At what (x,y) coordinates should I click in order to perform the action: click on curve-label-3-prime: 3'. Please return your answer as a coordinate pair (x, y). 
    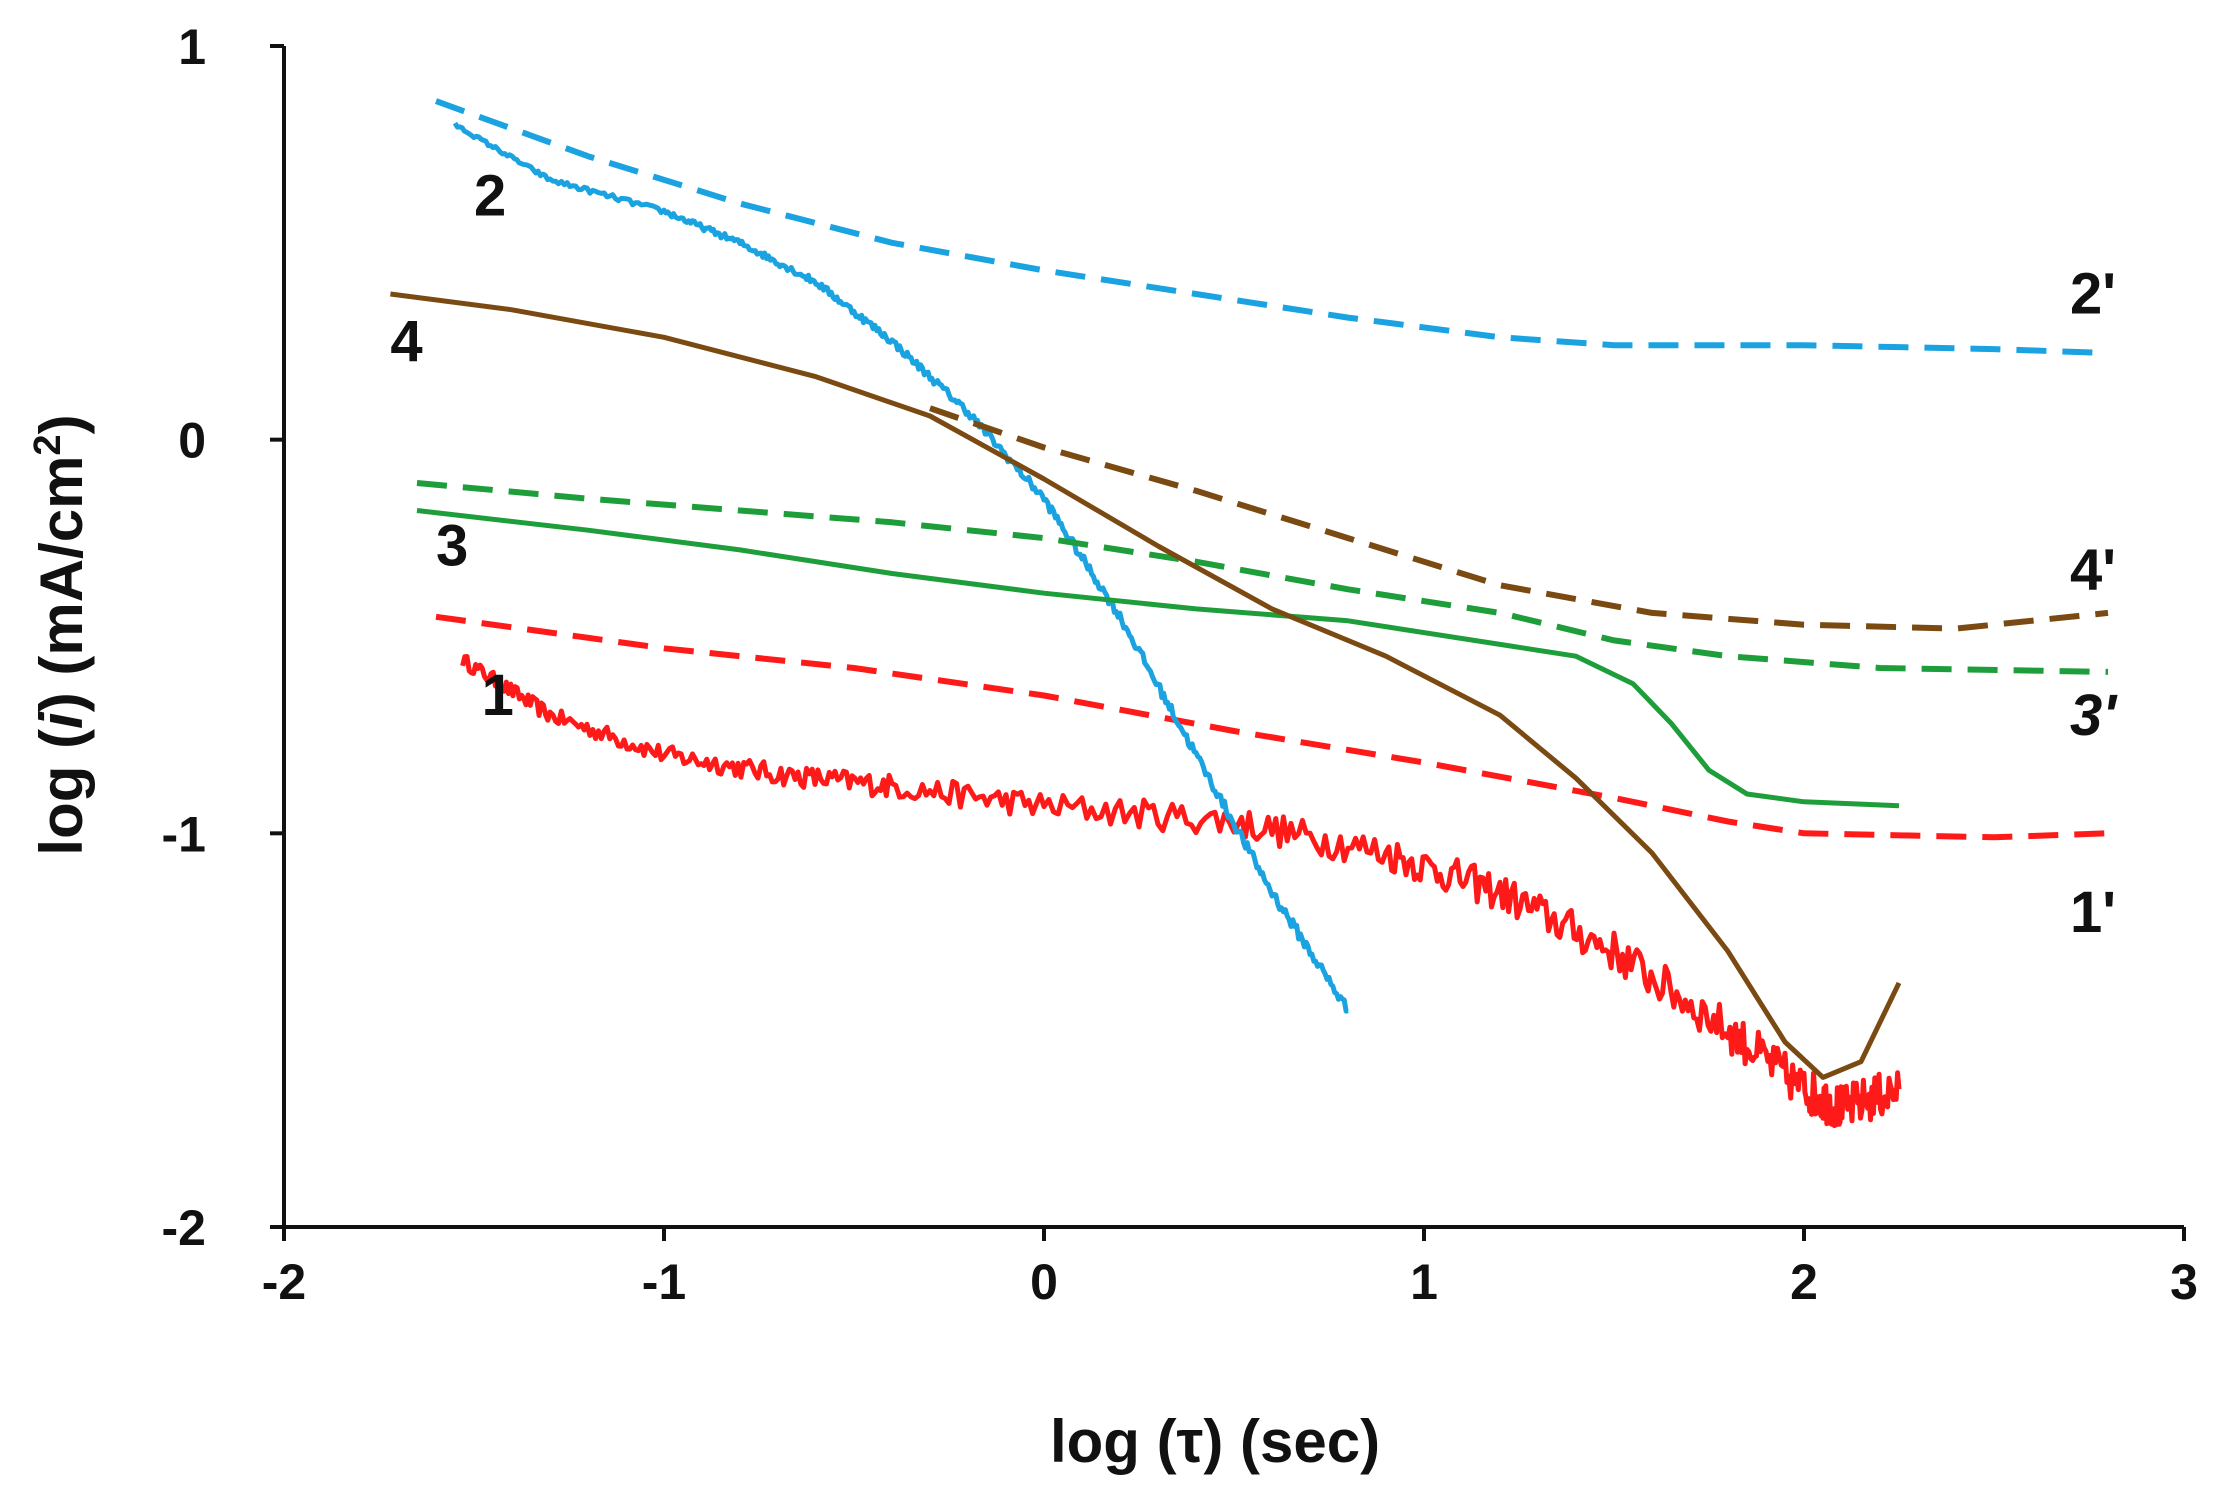
    Looking at the image, I should click on (2094, 715).